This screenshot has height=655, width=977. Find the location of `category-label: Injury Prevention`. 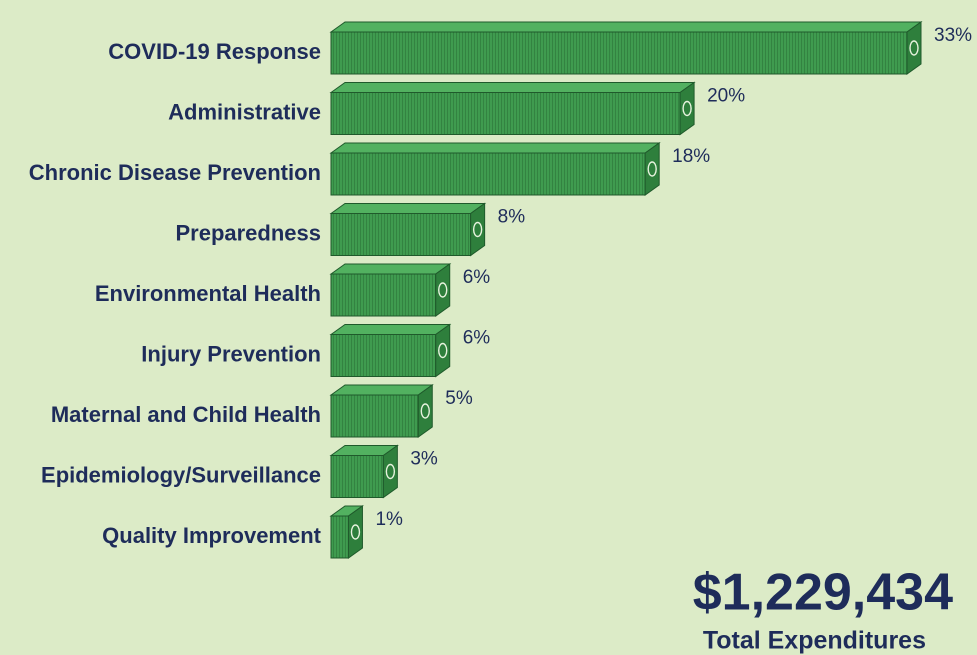

category-label: Injury Prevention is located at coordinates (231, 353).